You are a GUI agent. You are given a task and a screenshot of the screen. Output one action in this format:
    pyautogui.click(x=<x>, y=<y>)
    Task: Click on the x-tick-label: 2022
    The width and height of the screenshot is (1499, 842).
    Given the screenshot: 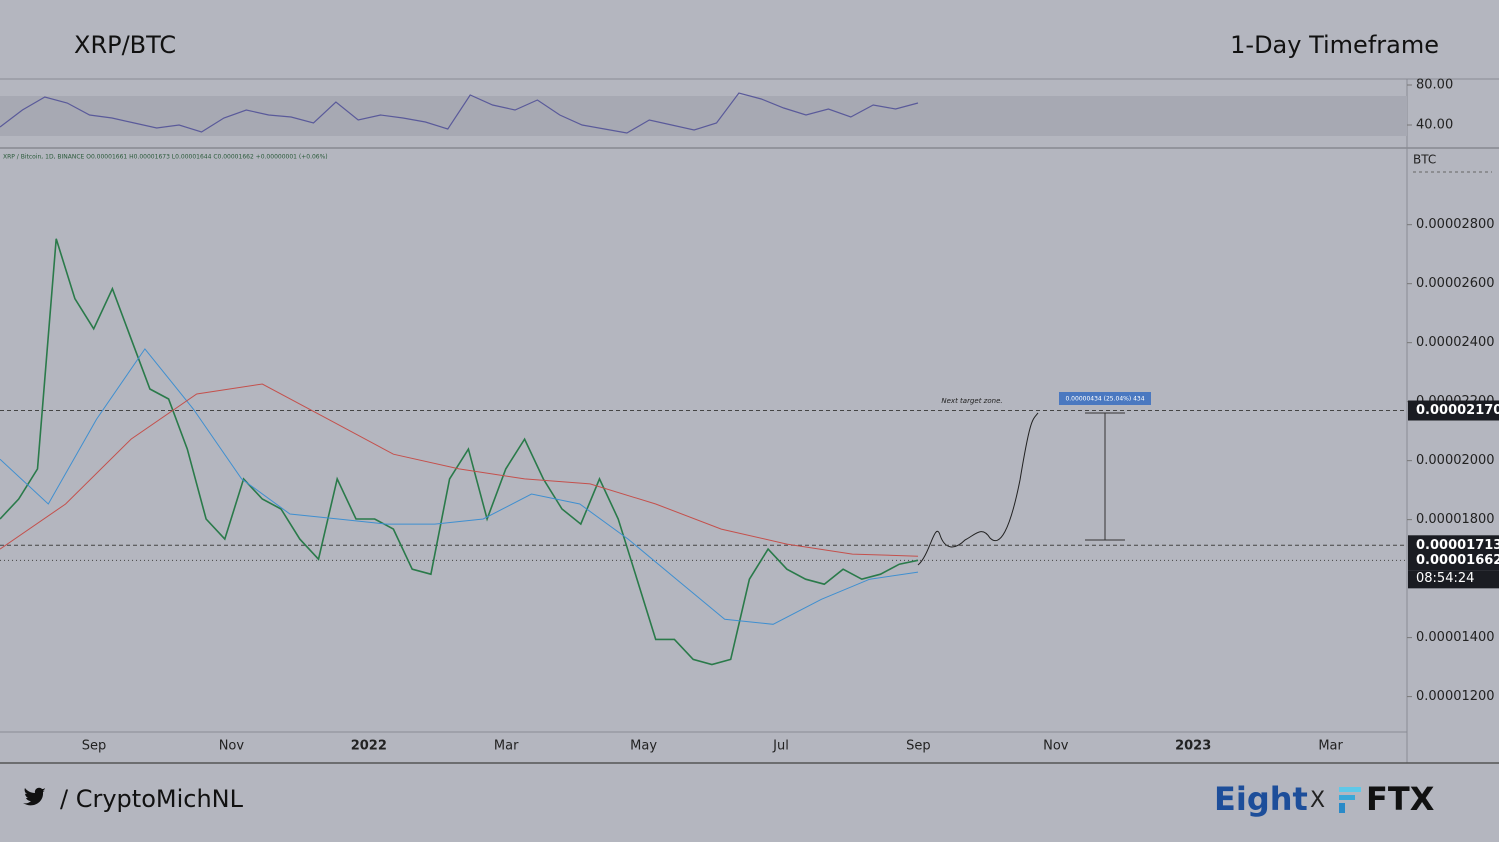 What is the action you would take?
    pyautogui.click(x=369, y=746)
    